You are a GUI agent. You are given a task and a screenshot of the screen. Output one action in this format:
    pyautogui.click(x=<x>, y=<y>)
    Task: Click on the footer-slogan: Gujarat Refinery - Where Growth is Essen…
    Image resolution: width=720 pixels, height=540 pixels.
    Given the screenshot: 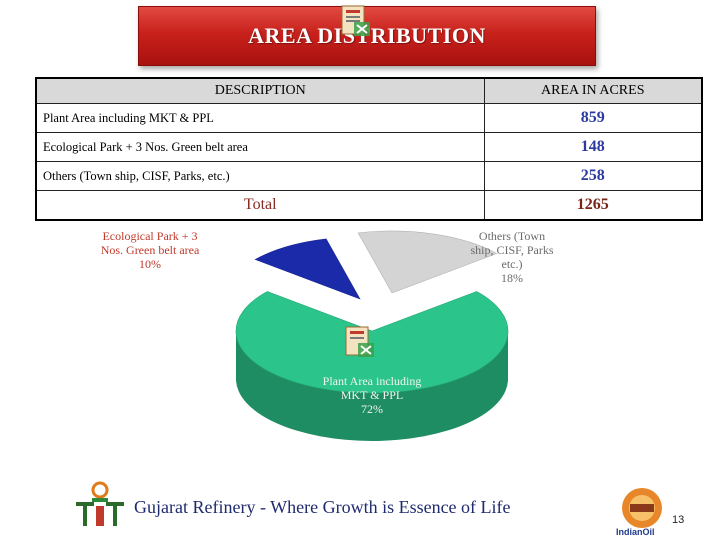 What is the action you would take?
    pyautogui.click(x=322, y=507)
    